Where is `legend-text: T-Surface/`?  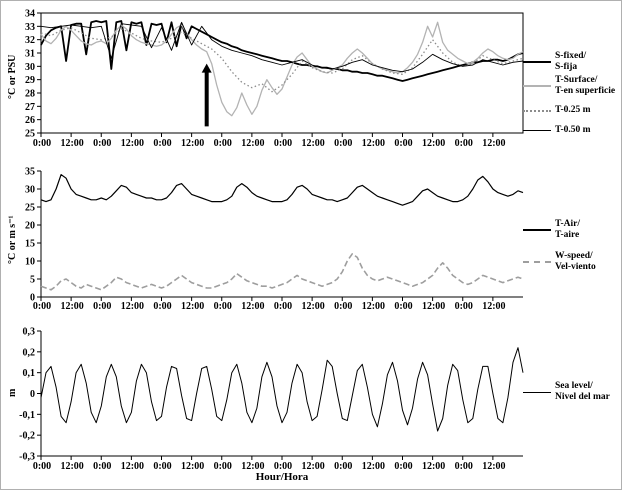 legend-text: T-Surface/ is located at coordinates (576, 80).